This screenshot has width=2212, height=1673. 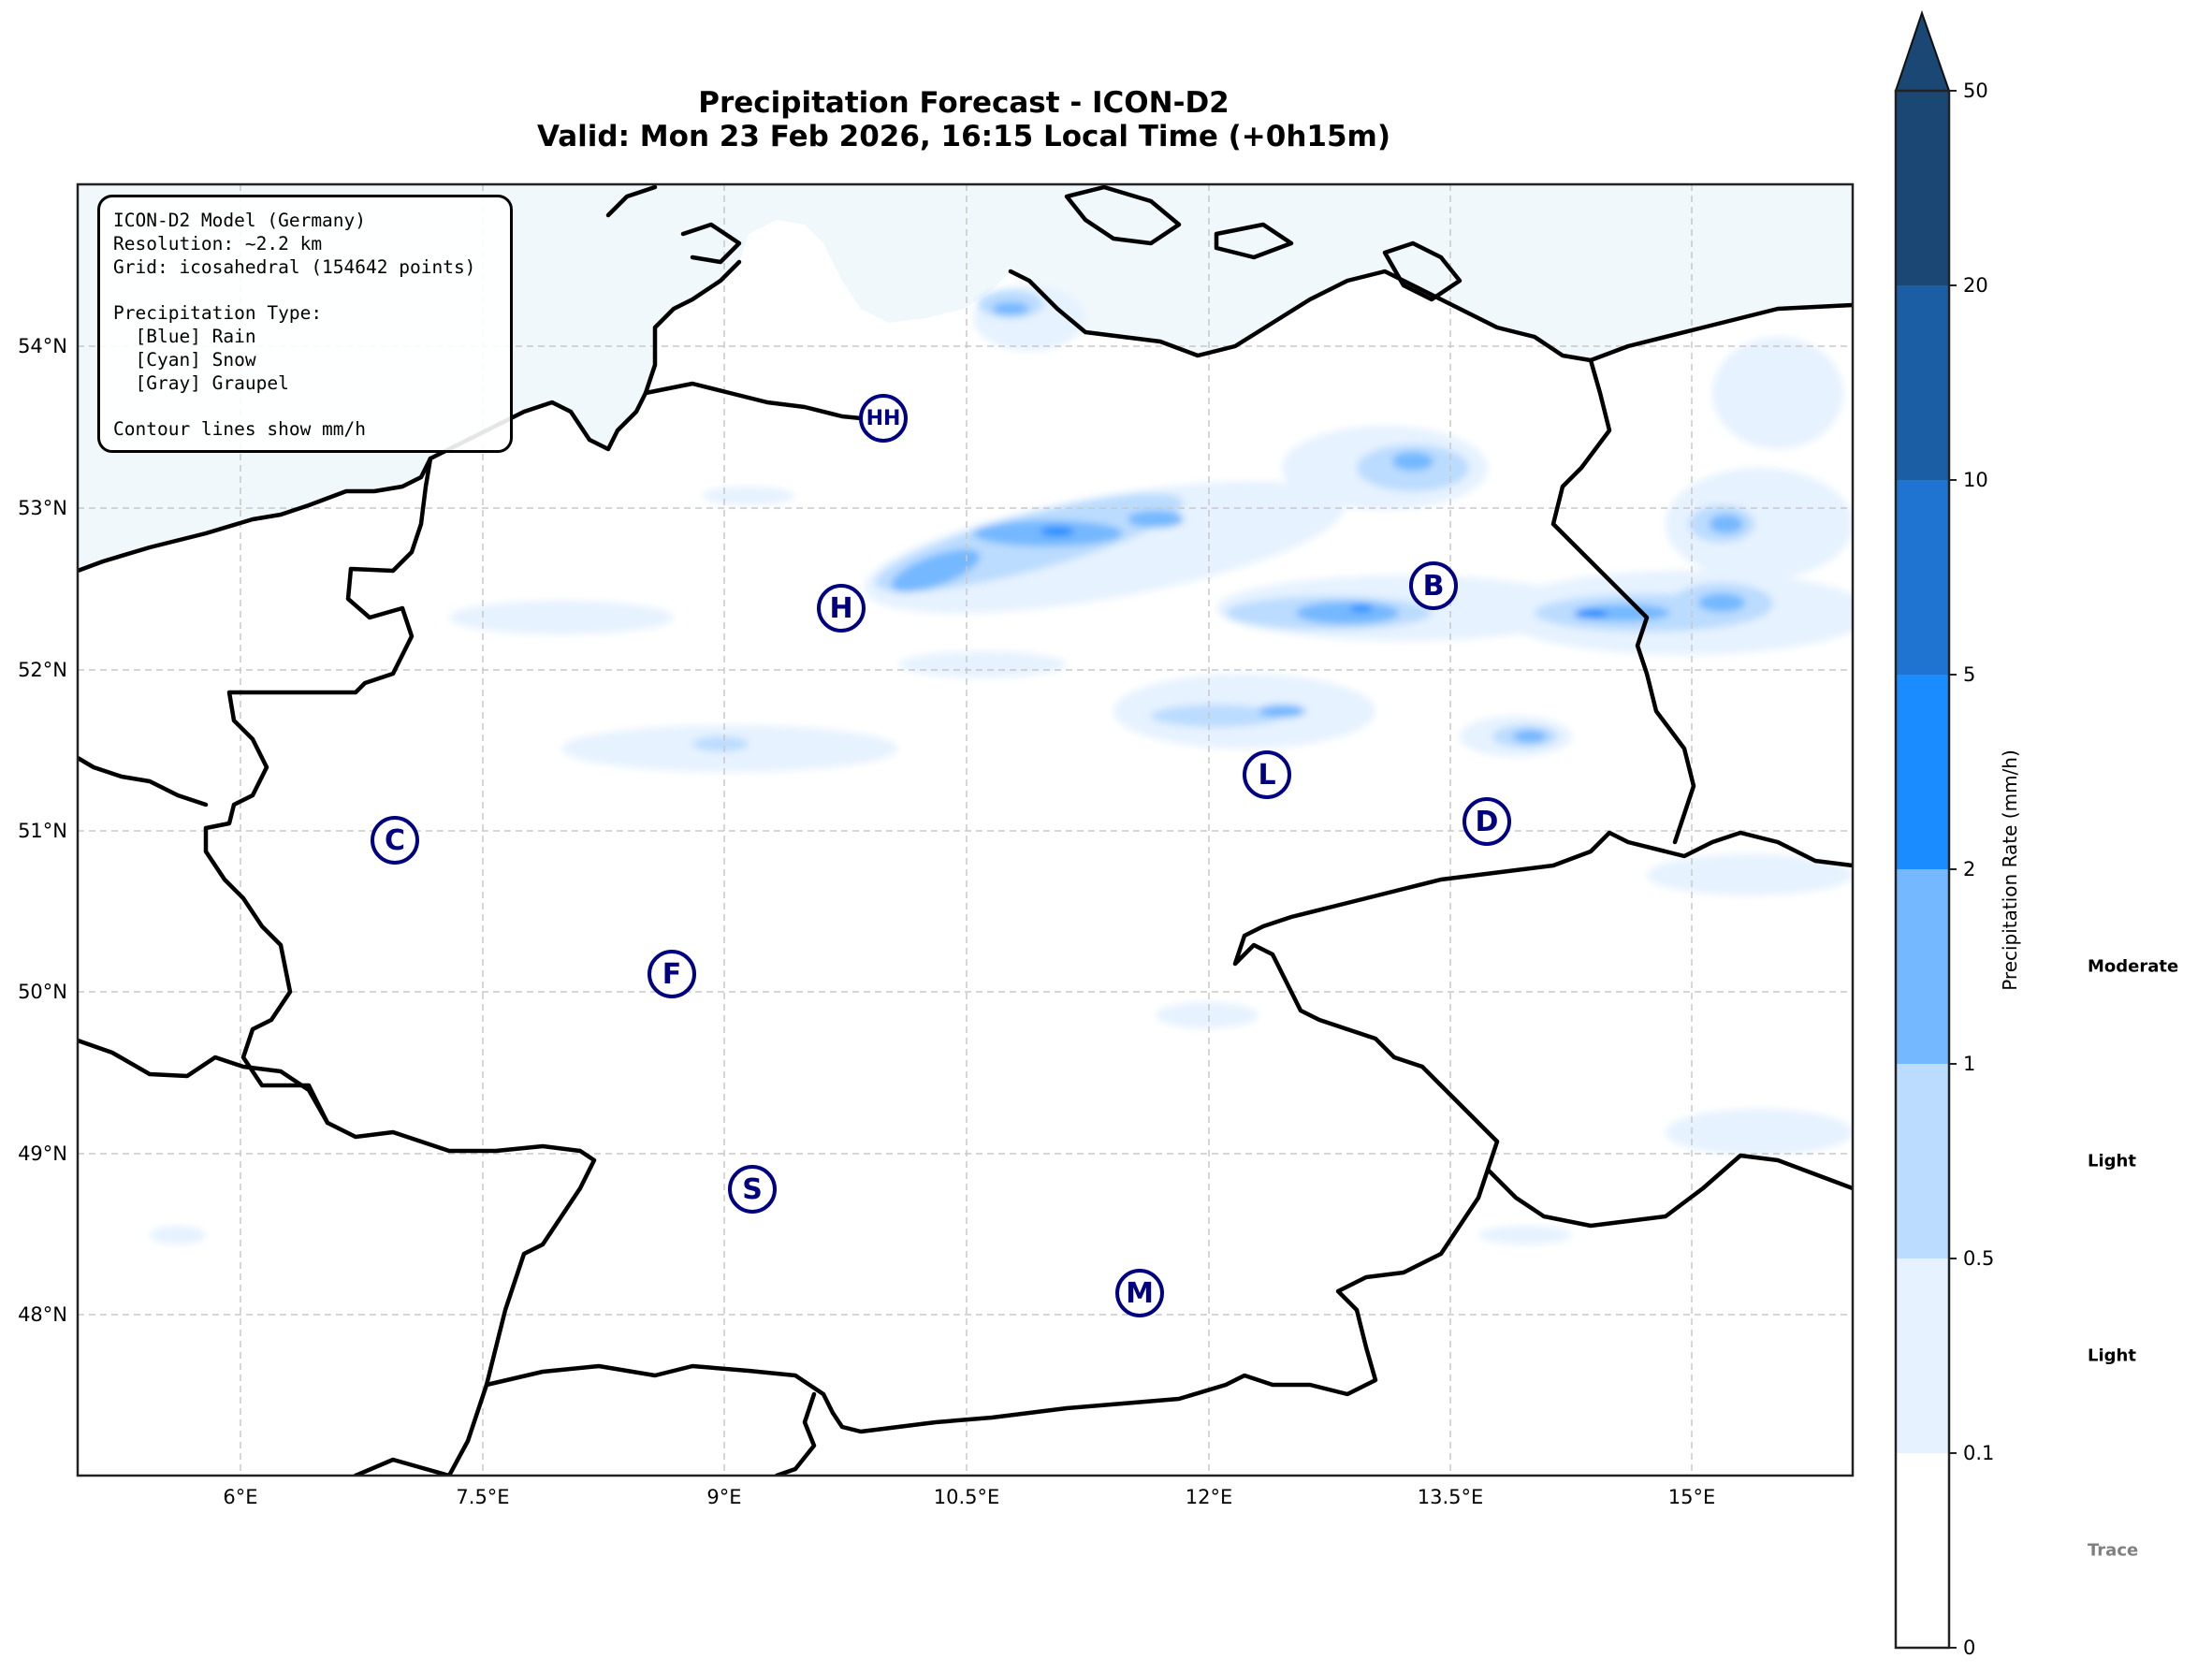 I want to click on y-tick-label: 48°N, so click(x=42, y=1314).